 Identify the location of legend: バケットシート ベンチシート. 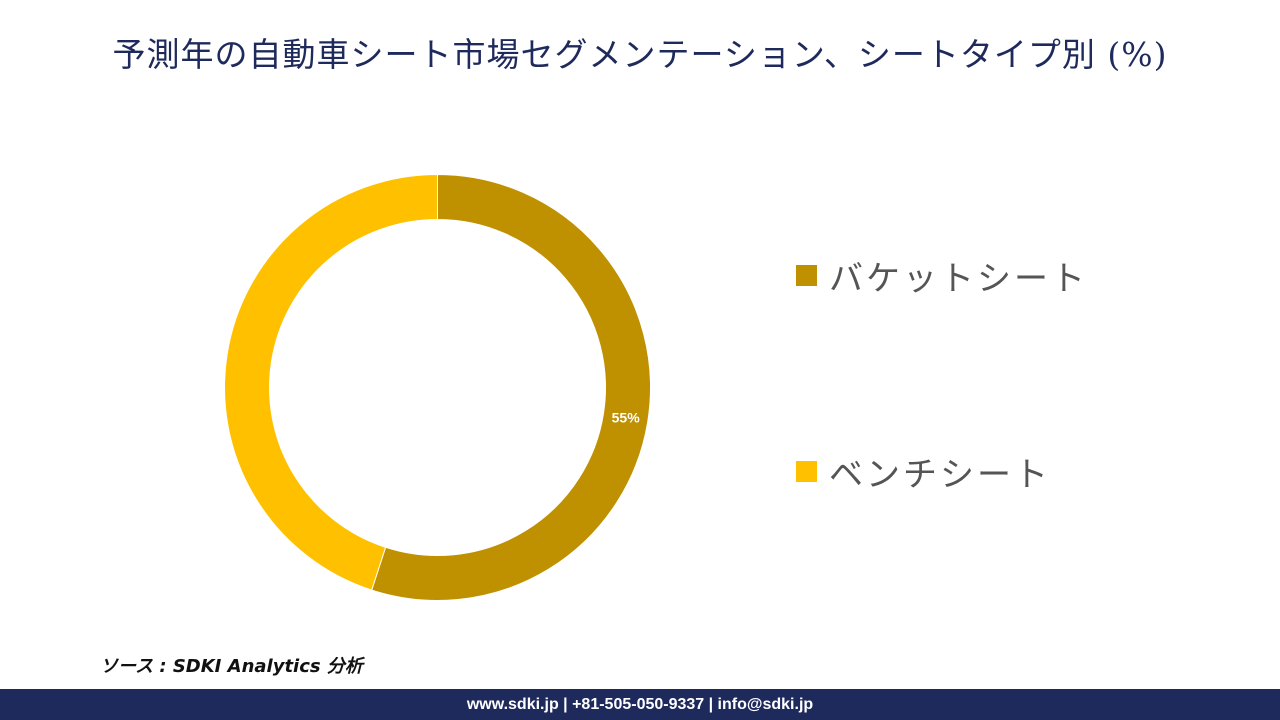
(942, 441).